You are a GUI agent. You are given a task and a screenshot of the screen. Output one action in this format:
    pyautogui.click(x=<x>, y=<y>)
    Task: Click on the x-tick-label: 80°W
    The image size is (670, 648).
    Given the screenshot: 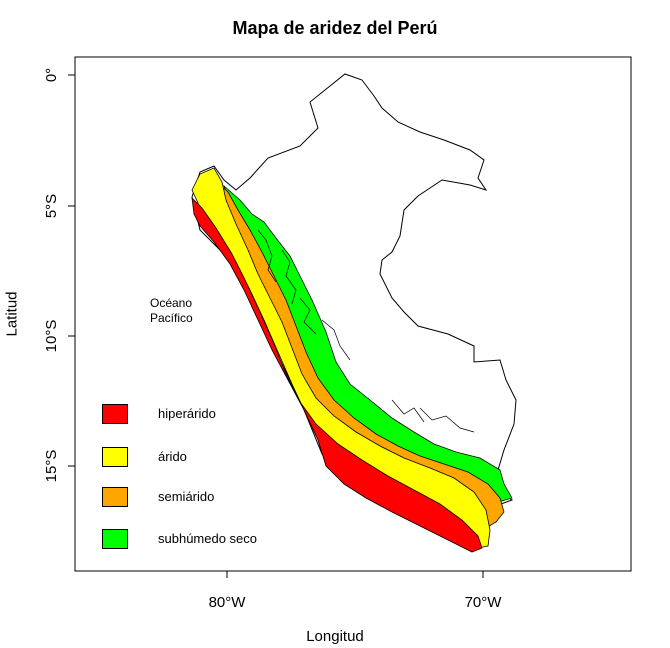 What is the action you would take?
    pyautogui.click(x=228, y=602)
    